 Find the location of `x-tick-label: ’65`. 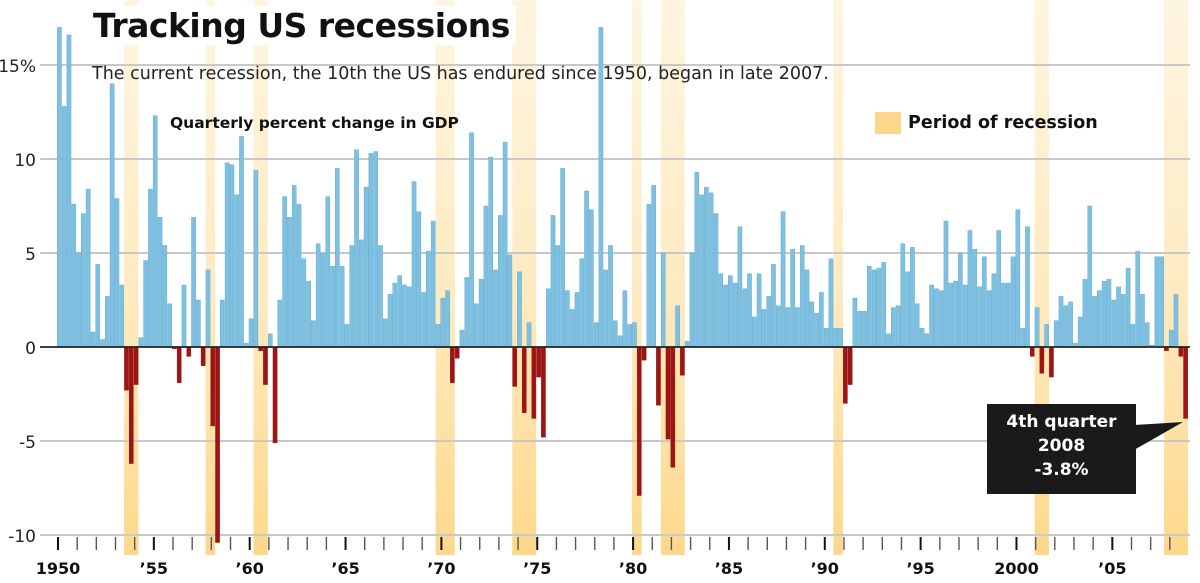

x-tick-label: ’65 is located at coordinates (345, 568).